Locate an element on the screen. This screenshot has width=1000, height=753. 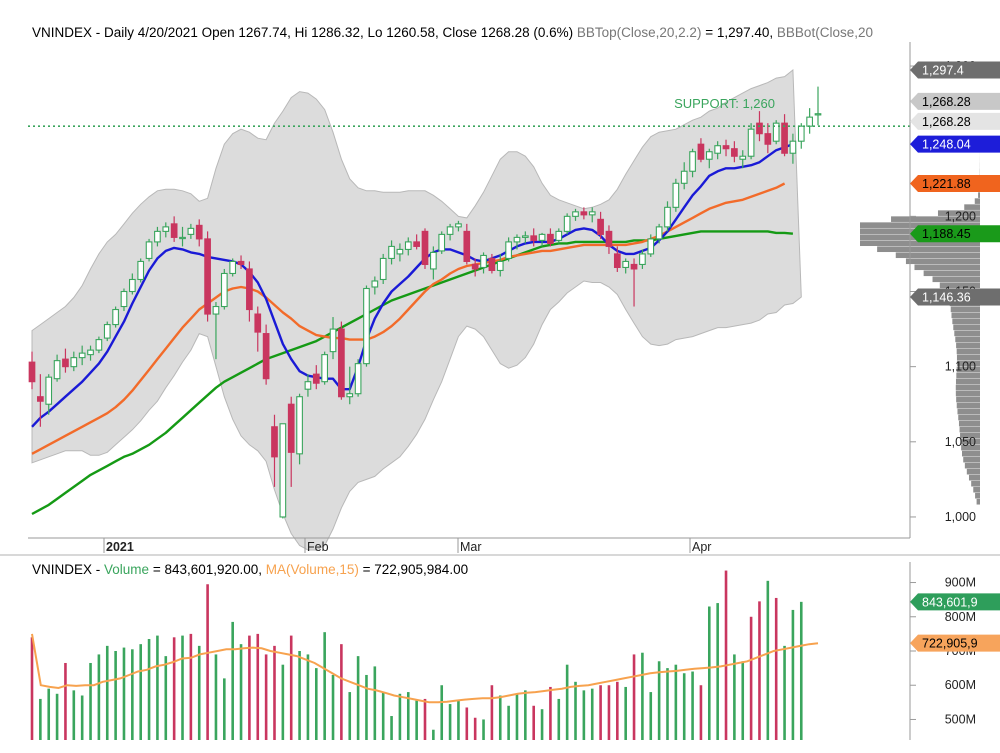
value-badge-text: 1,188.45 is located at coordinates (946, 234).